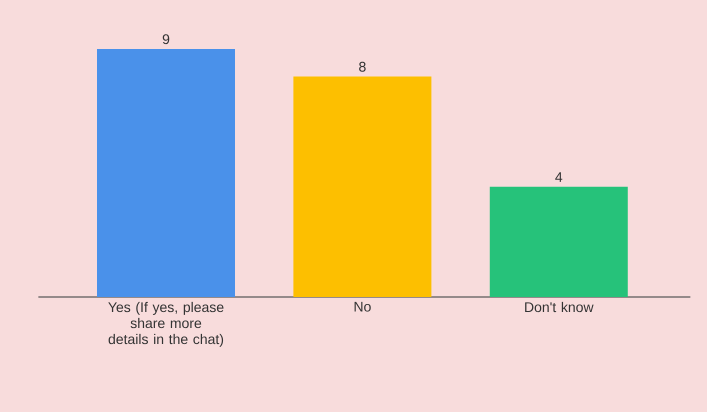  Describe the element at coordinates (559, 307) in the screenshot. I see `x-tick-label: Don't know` at that location.